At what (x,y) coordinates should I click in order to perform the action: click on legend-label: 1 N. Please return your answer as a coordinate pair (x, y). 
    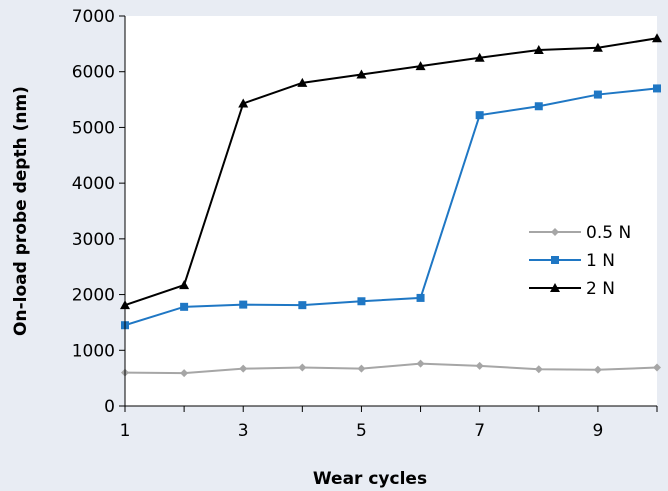
    Looking at the image, I should click on (600, 261).